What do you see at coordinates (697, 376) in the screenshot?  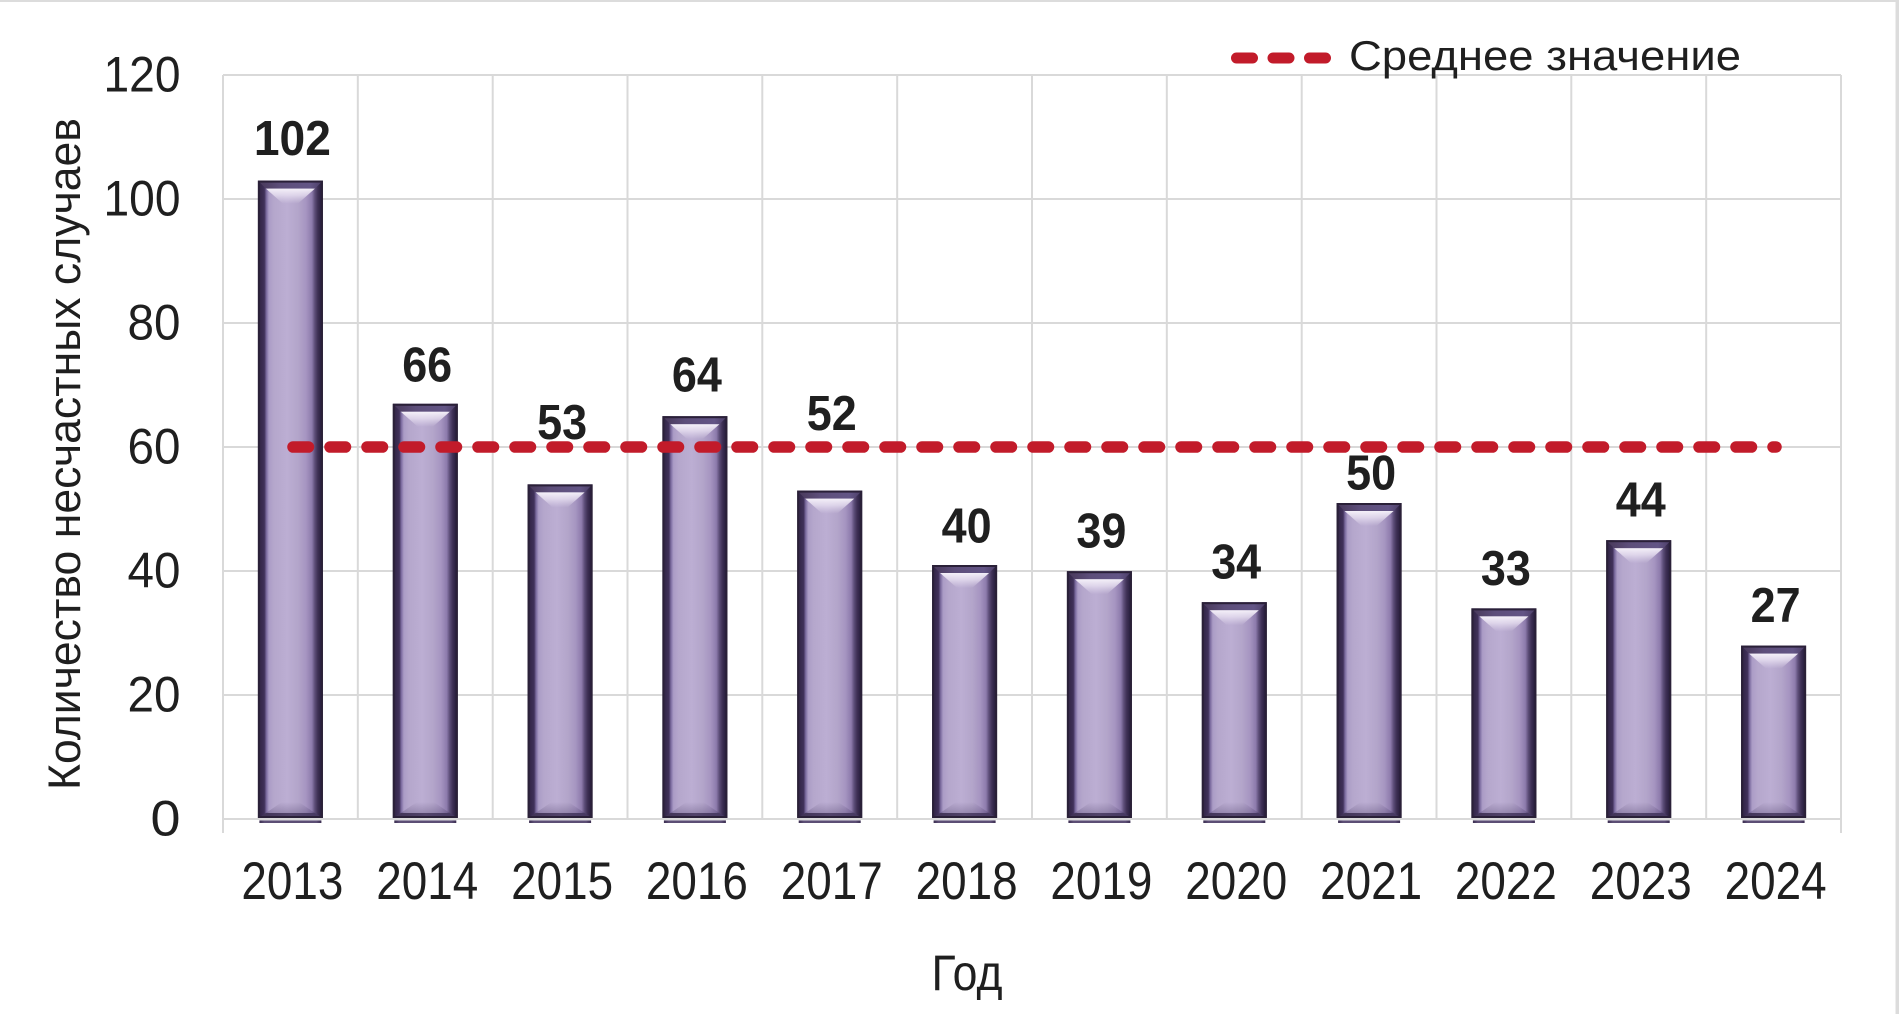 I see `svg-text: 64` at bounding box center [697, 376].